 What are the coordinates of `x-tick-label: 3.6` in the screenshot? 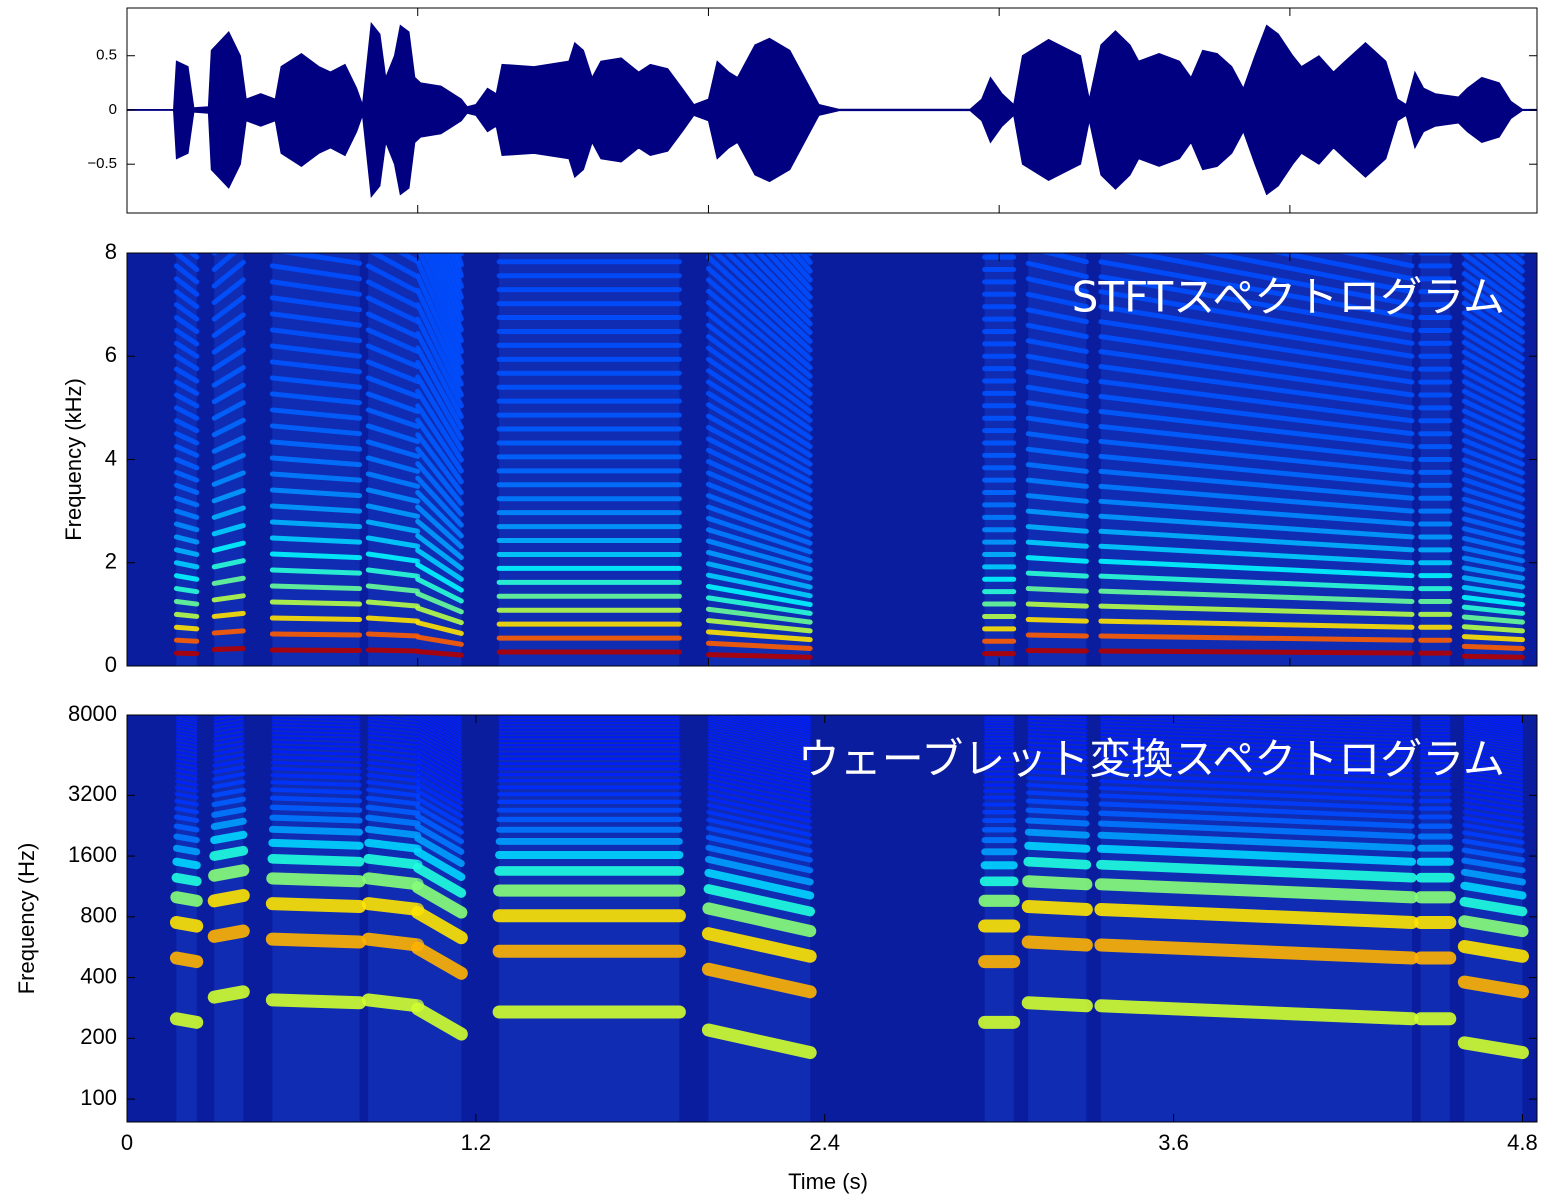 It's located at (1173, 1142).